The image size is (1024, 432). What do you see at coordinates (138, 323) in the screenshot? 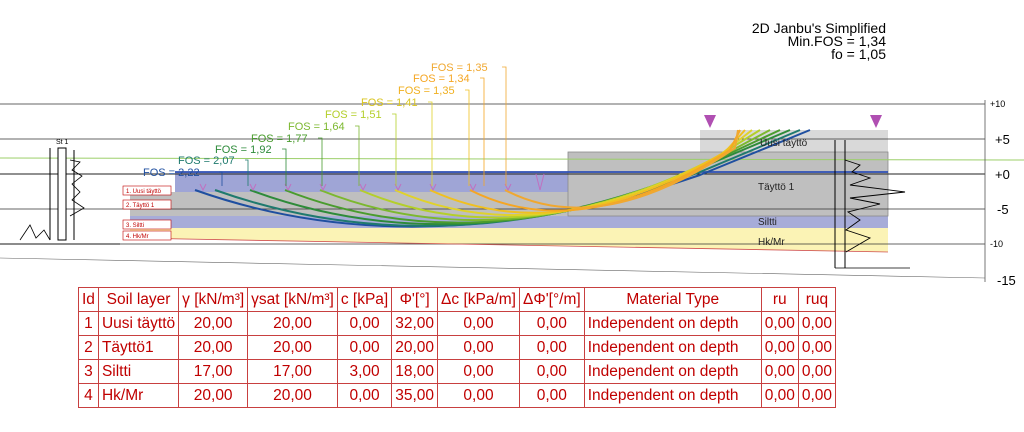
I see `cell-soil-layer: Uusi täyttö` at bounding box center [138, 323].